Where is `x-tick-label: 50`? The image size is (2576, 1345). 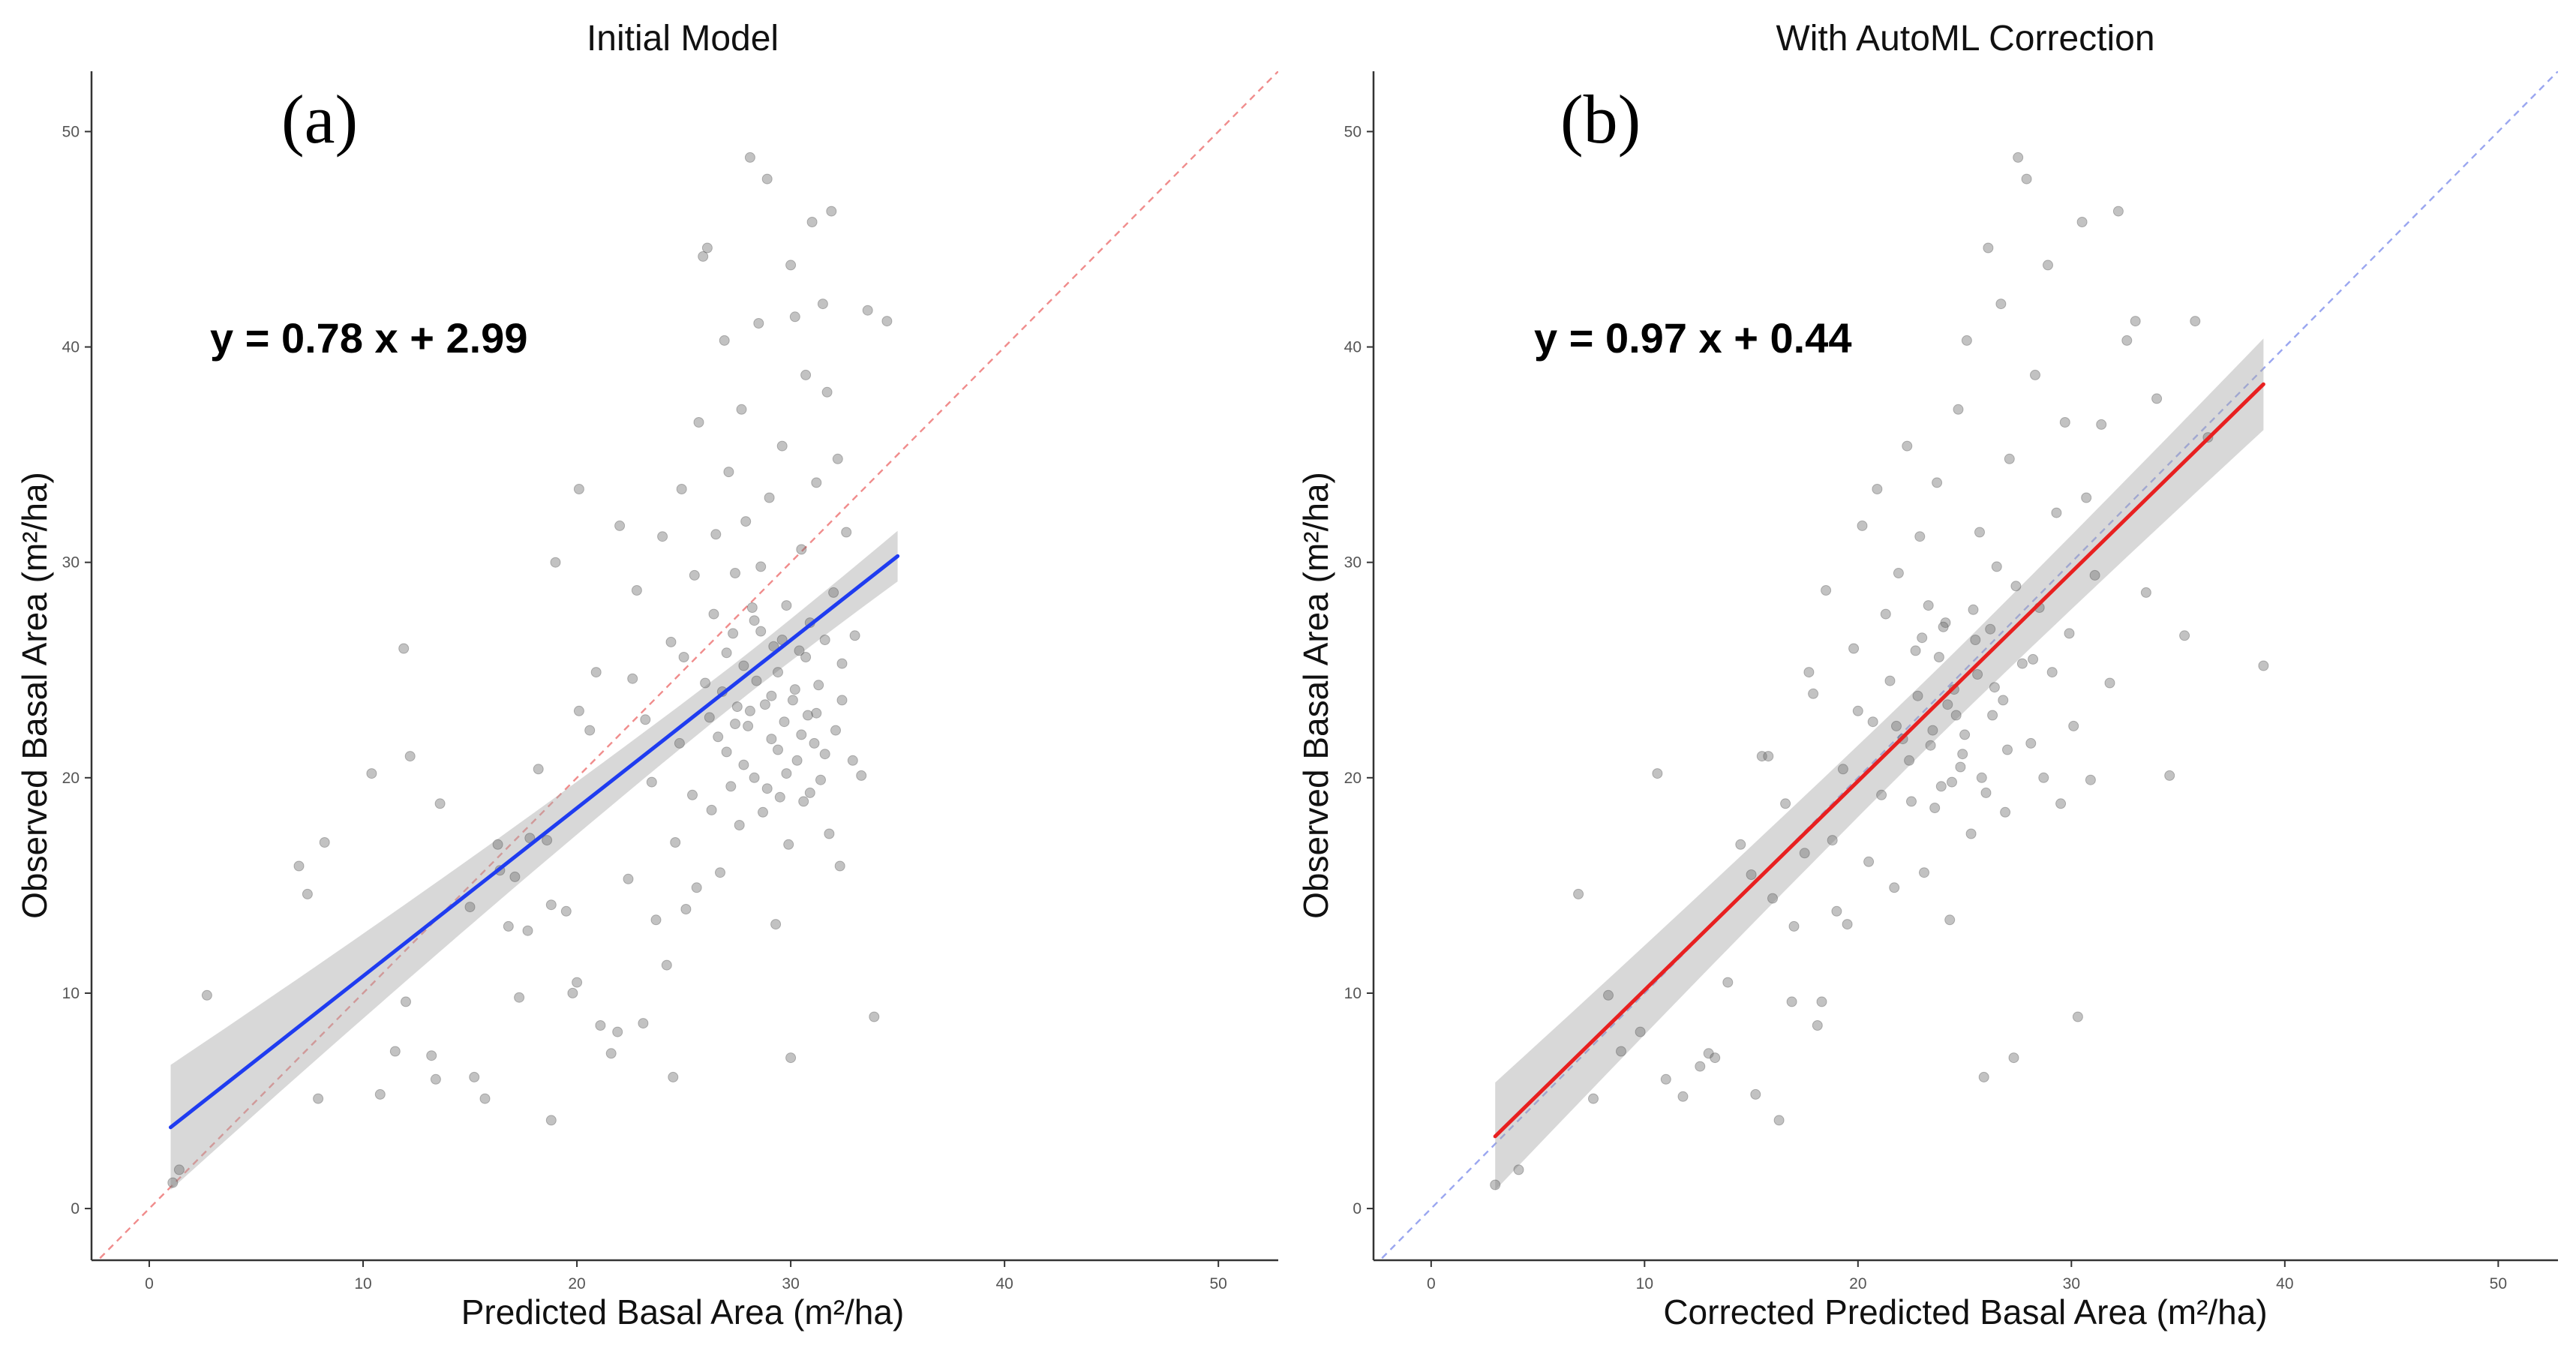
x-tick-label: 50 is located at coordinates (2498, 1283).